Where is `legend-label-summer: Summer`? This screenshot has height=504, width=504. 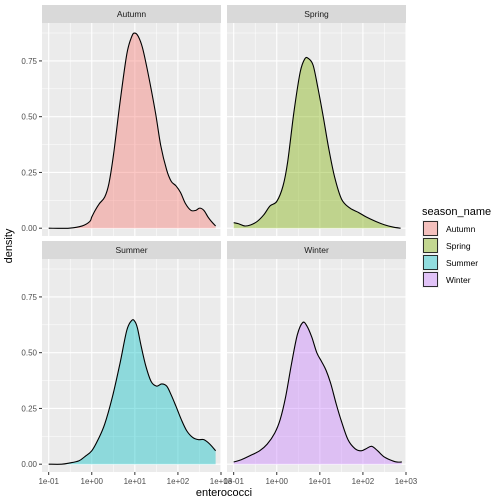
legend-label-summer: Summer is located at coordinates (462, 263).